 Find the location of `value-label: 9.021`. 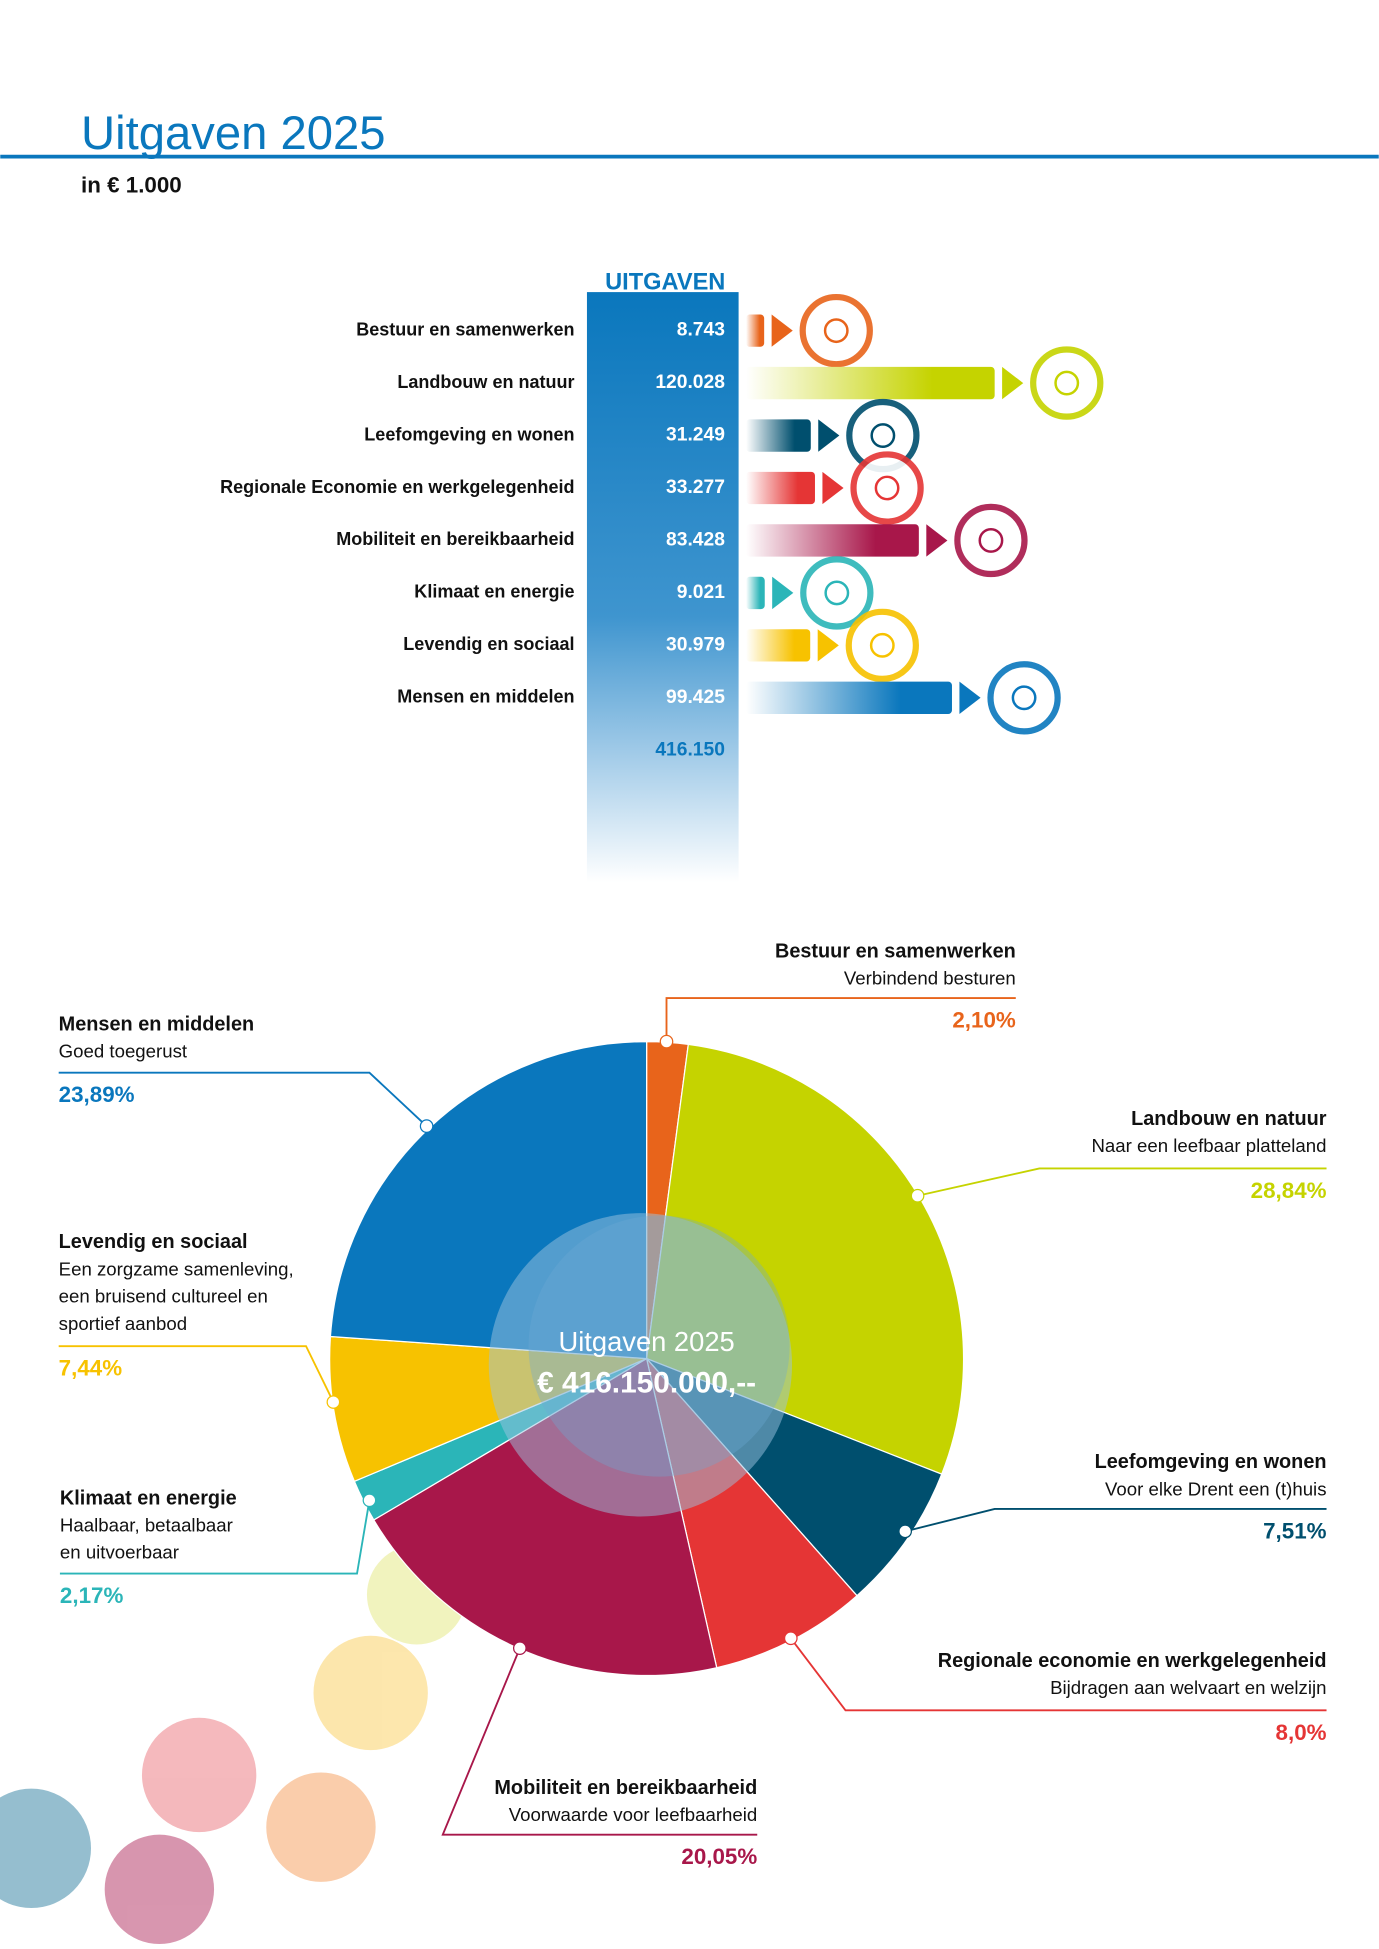

value-label: 9.021 is located at coordinates (701, 592).